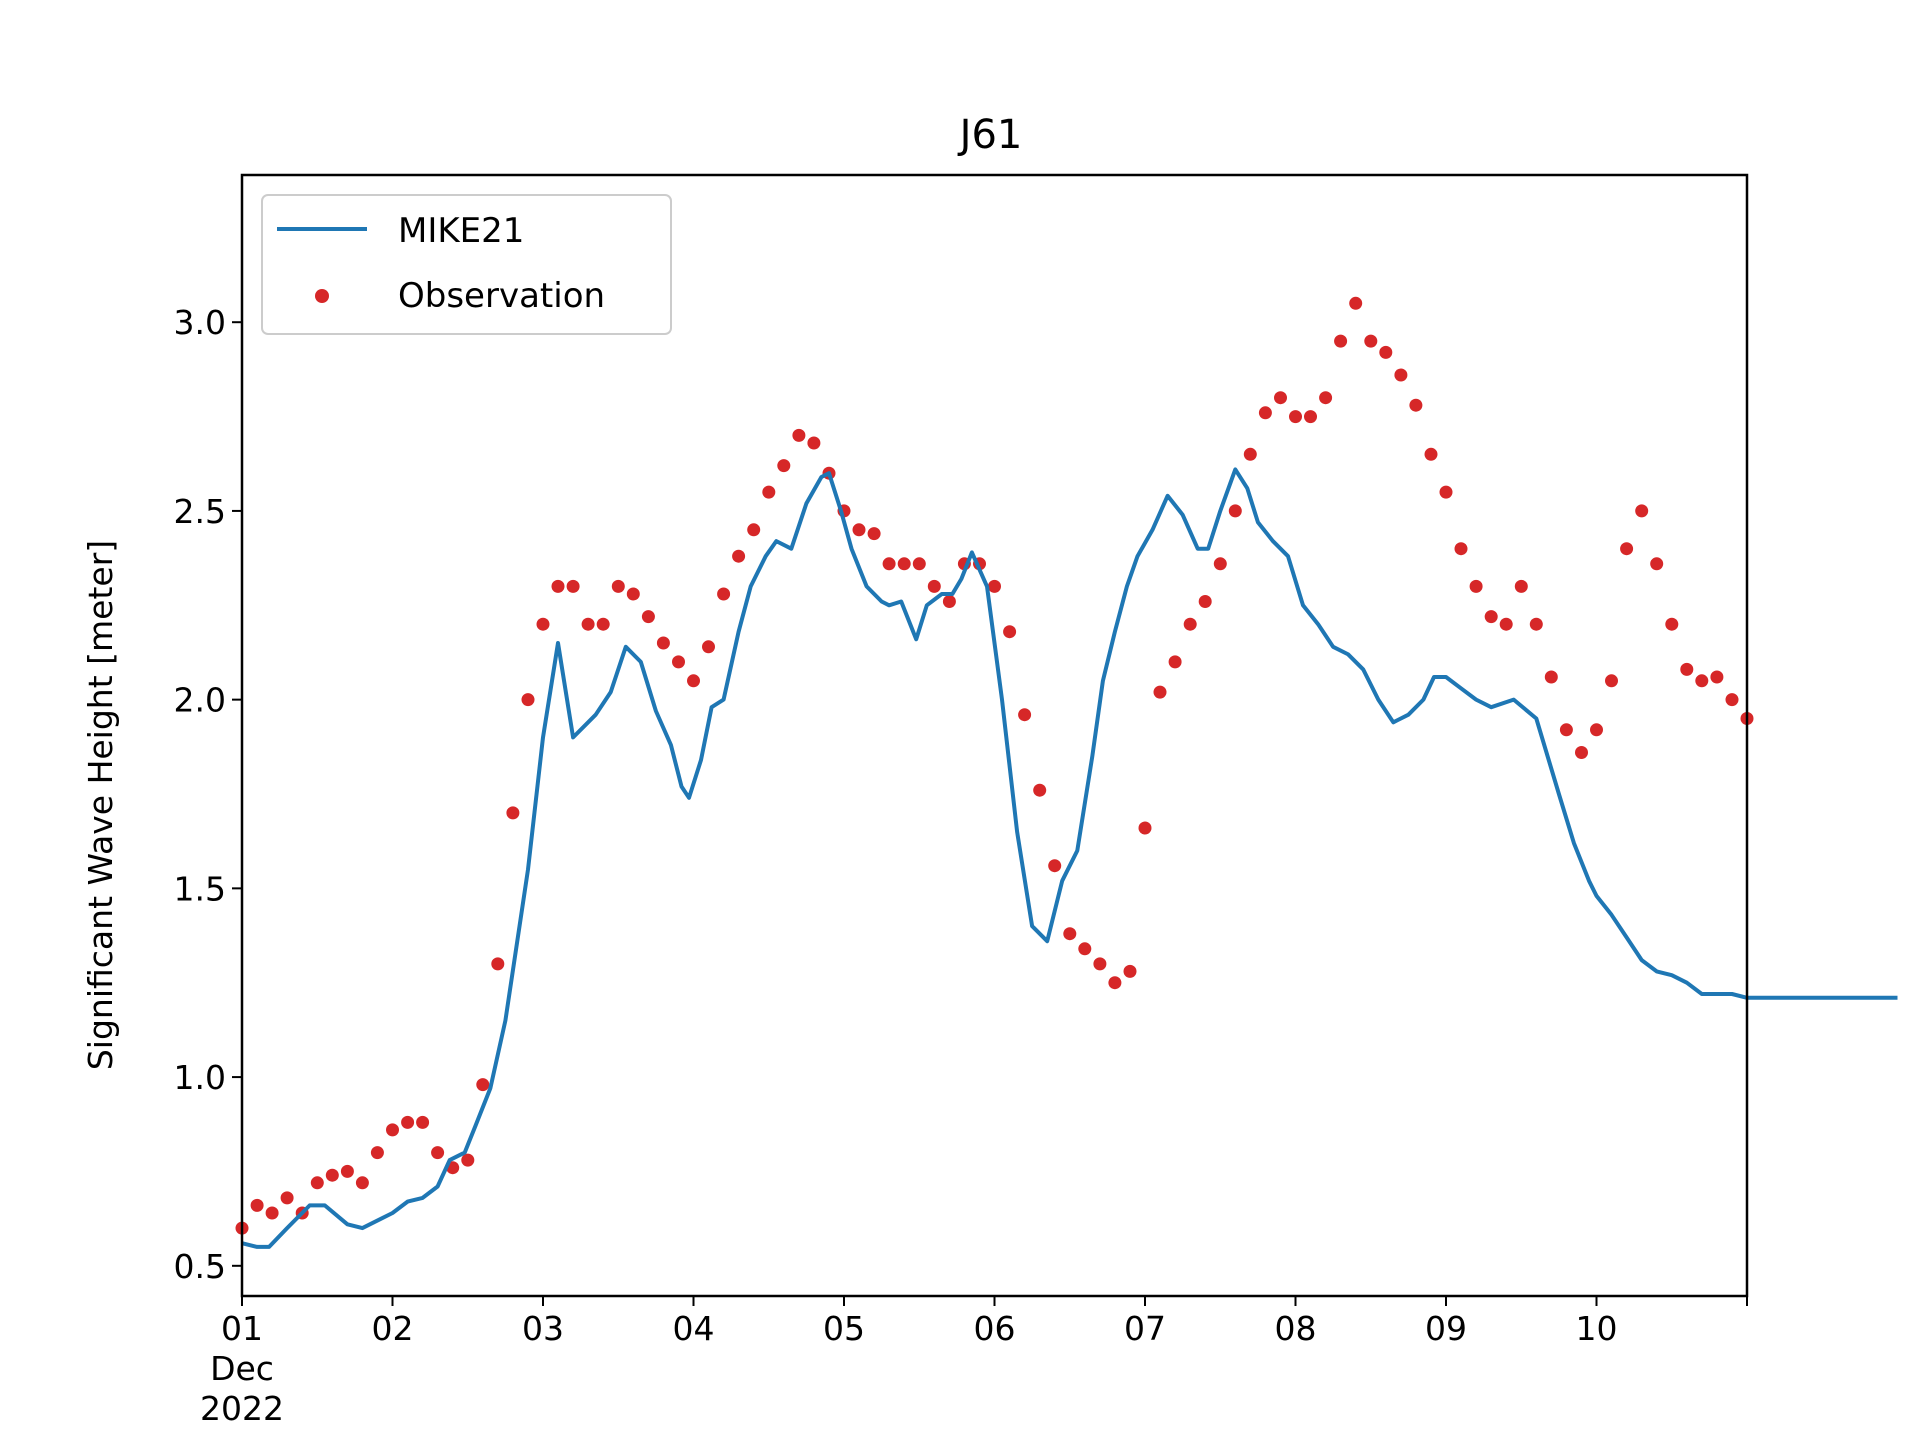 Image resolution: width=1920 pixels, height=1445 pixels. Describe the element at coordinates (1597, 1328) in the screenshot. I see `x-tick-label: 10` at that location.